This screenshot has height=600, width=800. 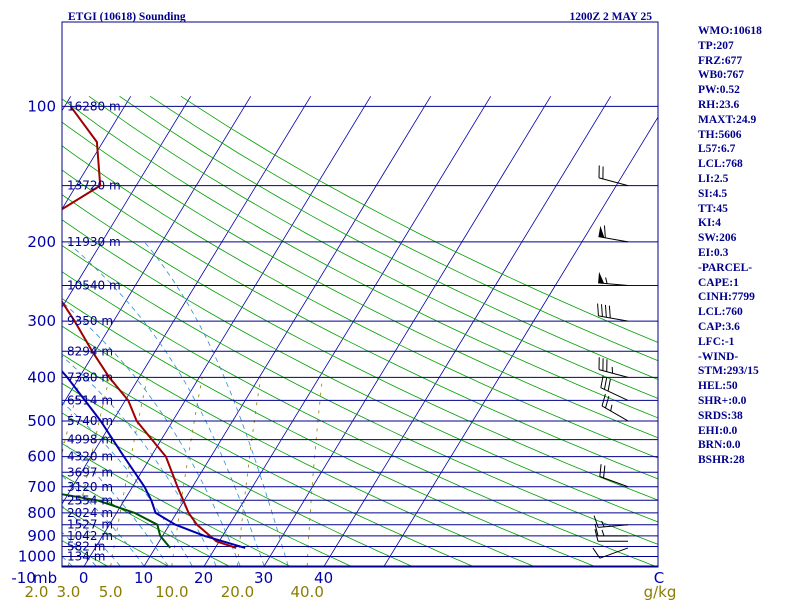 I want to click on index-item: PW:0.52, so click(x=719, y=90).